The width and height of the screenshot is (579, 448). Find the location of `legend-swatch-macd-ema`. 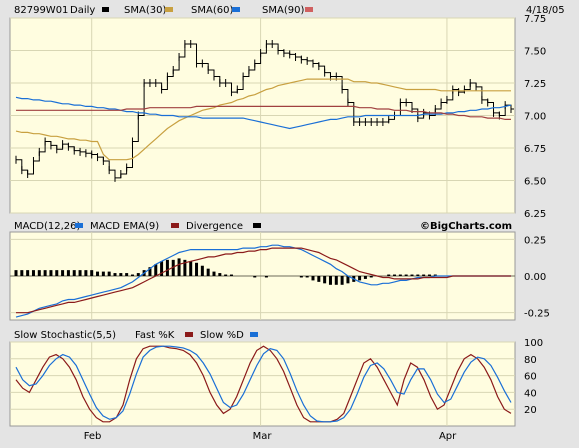

legend-swatch-macd-ema is located at coordinates (175, 225).